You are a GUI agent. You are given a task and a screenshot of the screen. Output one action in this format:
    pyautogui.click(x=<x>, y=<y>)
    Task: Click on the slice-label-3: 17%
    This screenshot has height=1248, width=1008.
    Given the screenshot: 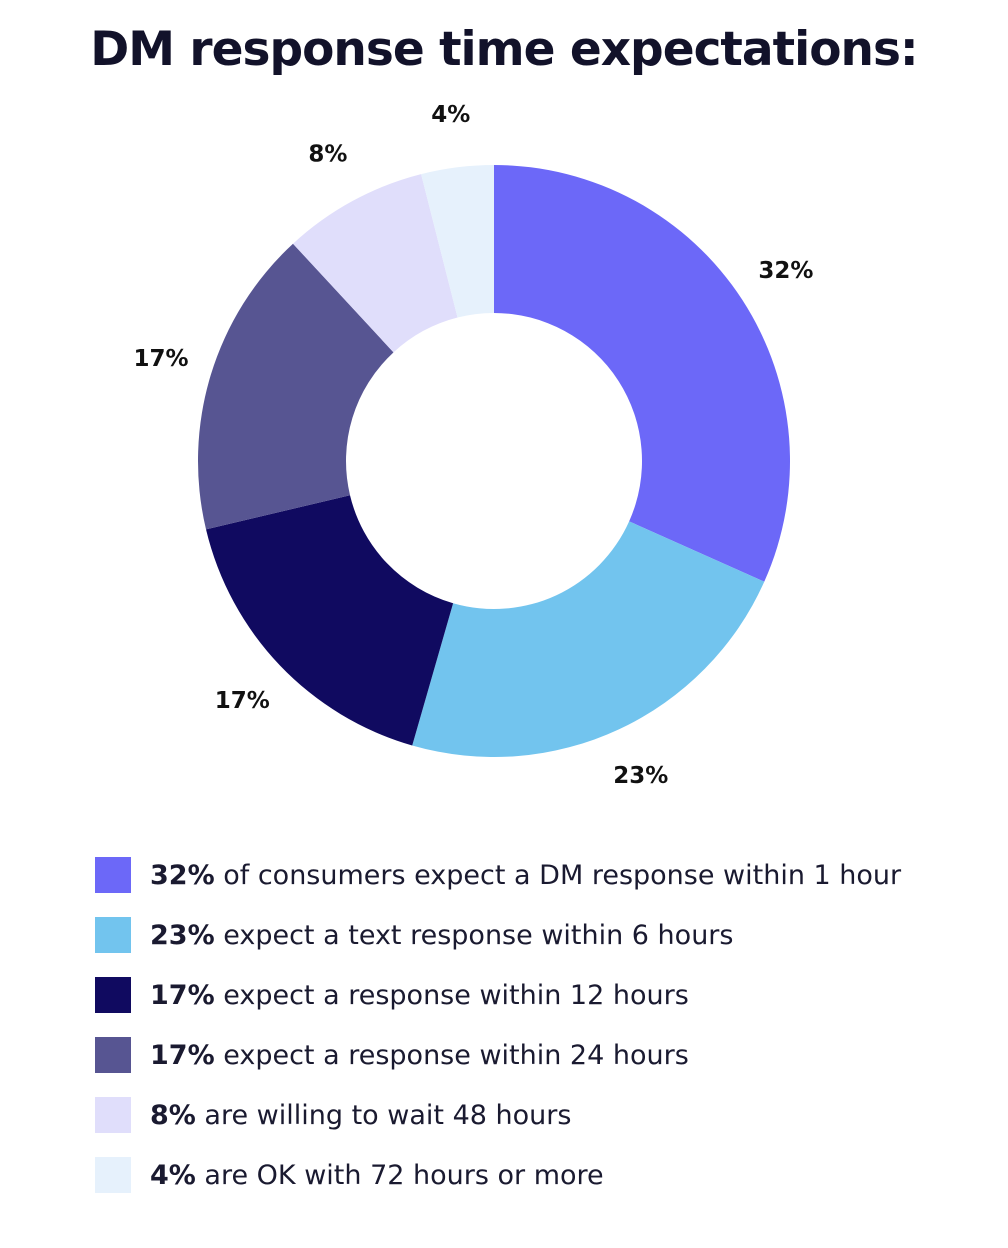 What is the action you would take?
    pyautogui.click(x=242, y=701)
    